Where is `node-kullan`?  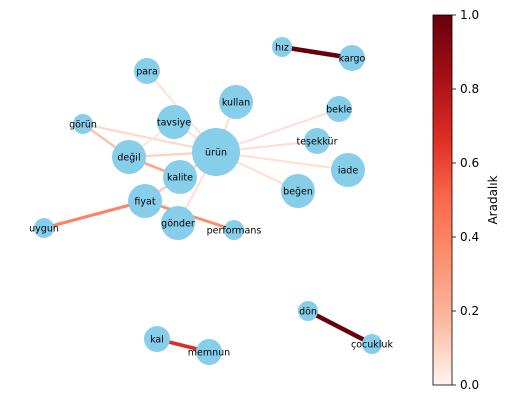
node-kullan is located at coordinates (236, 102).